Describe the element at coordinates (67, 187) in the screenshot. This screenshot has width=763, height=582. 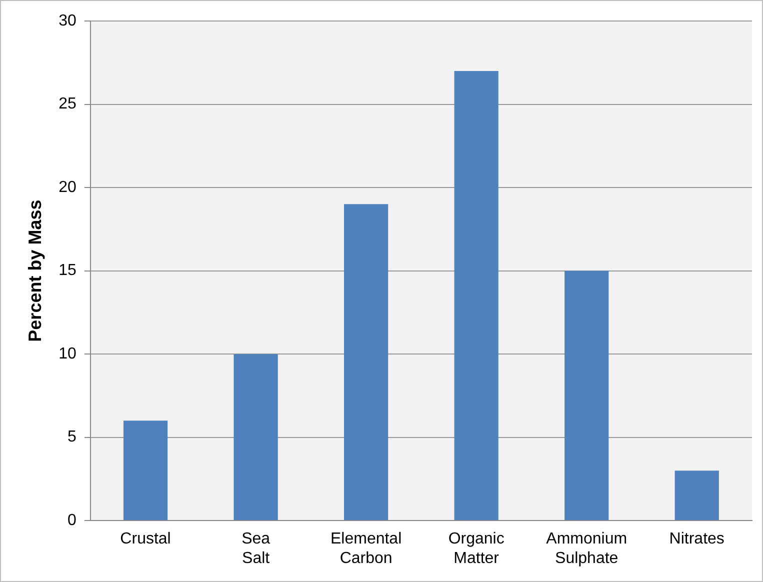
I see `y-tick-label: 20` at that location.